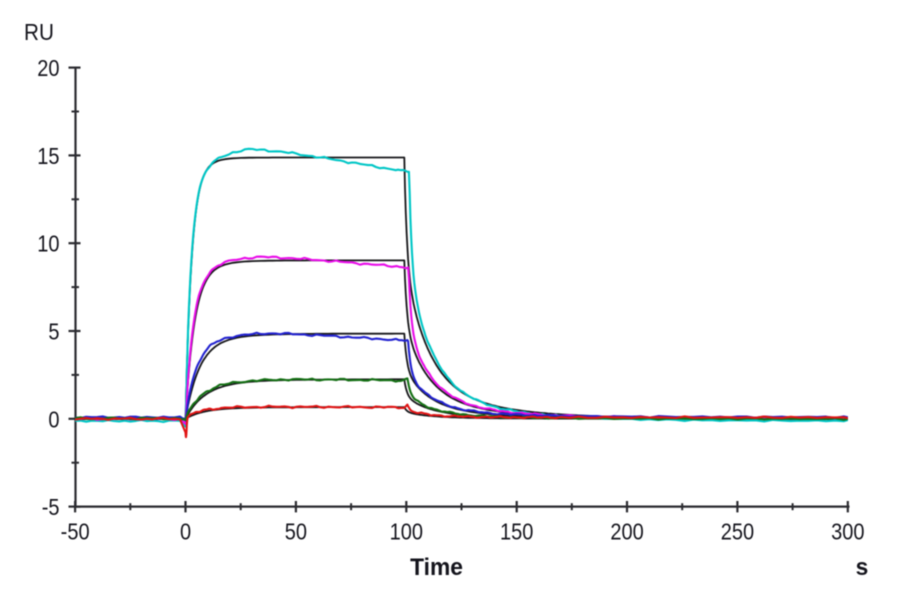  I want to click on svg-text: RU, so click(39, 32).